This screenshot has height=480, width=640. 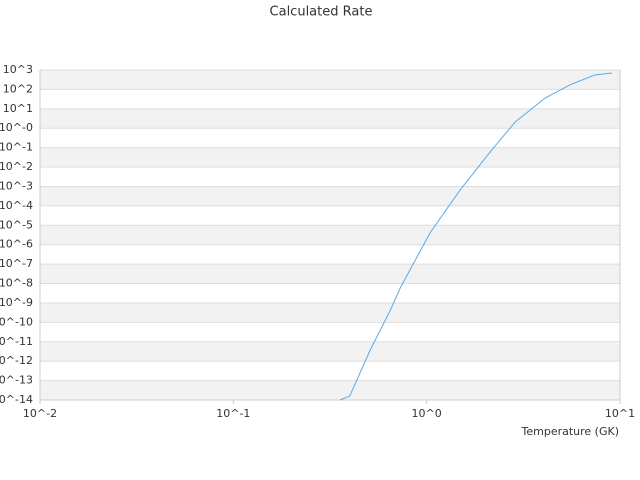 What do you see at coordinates (427, 413) in the screenshot?
I see `x-tick-label: 10^0` at bounding box center [427, 413].